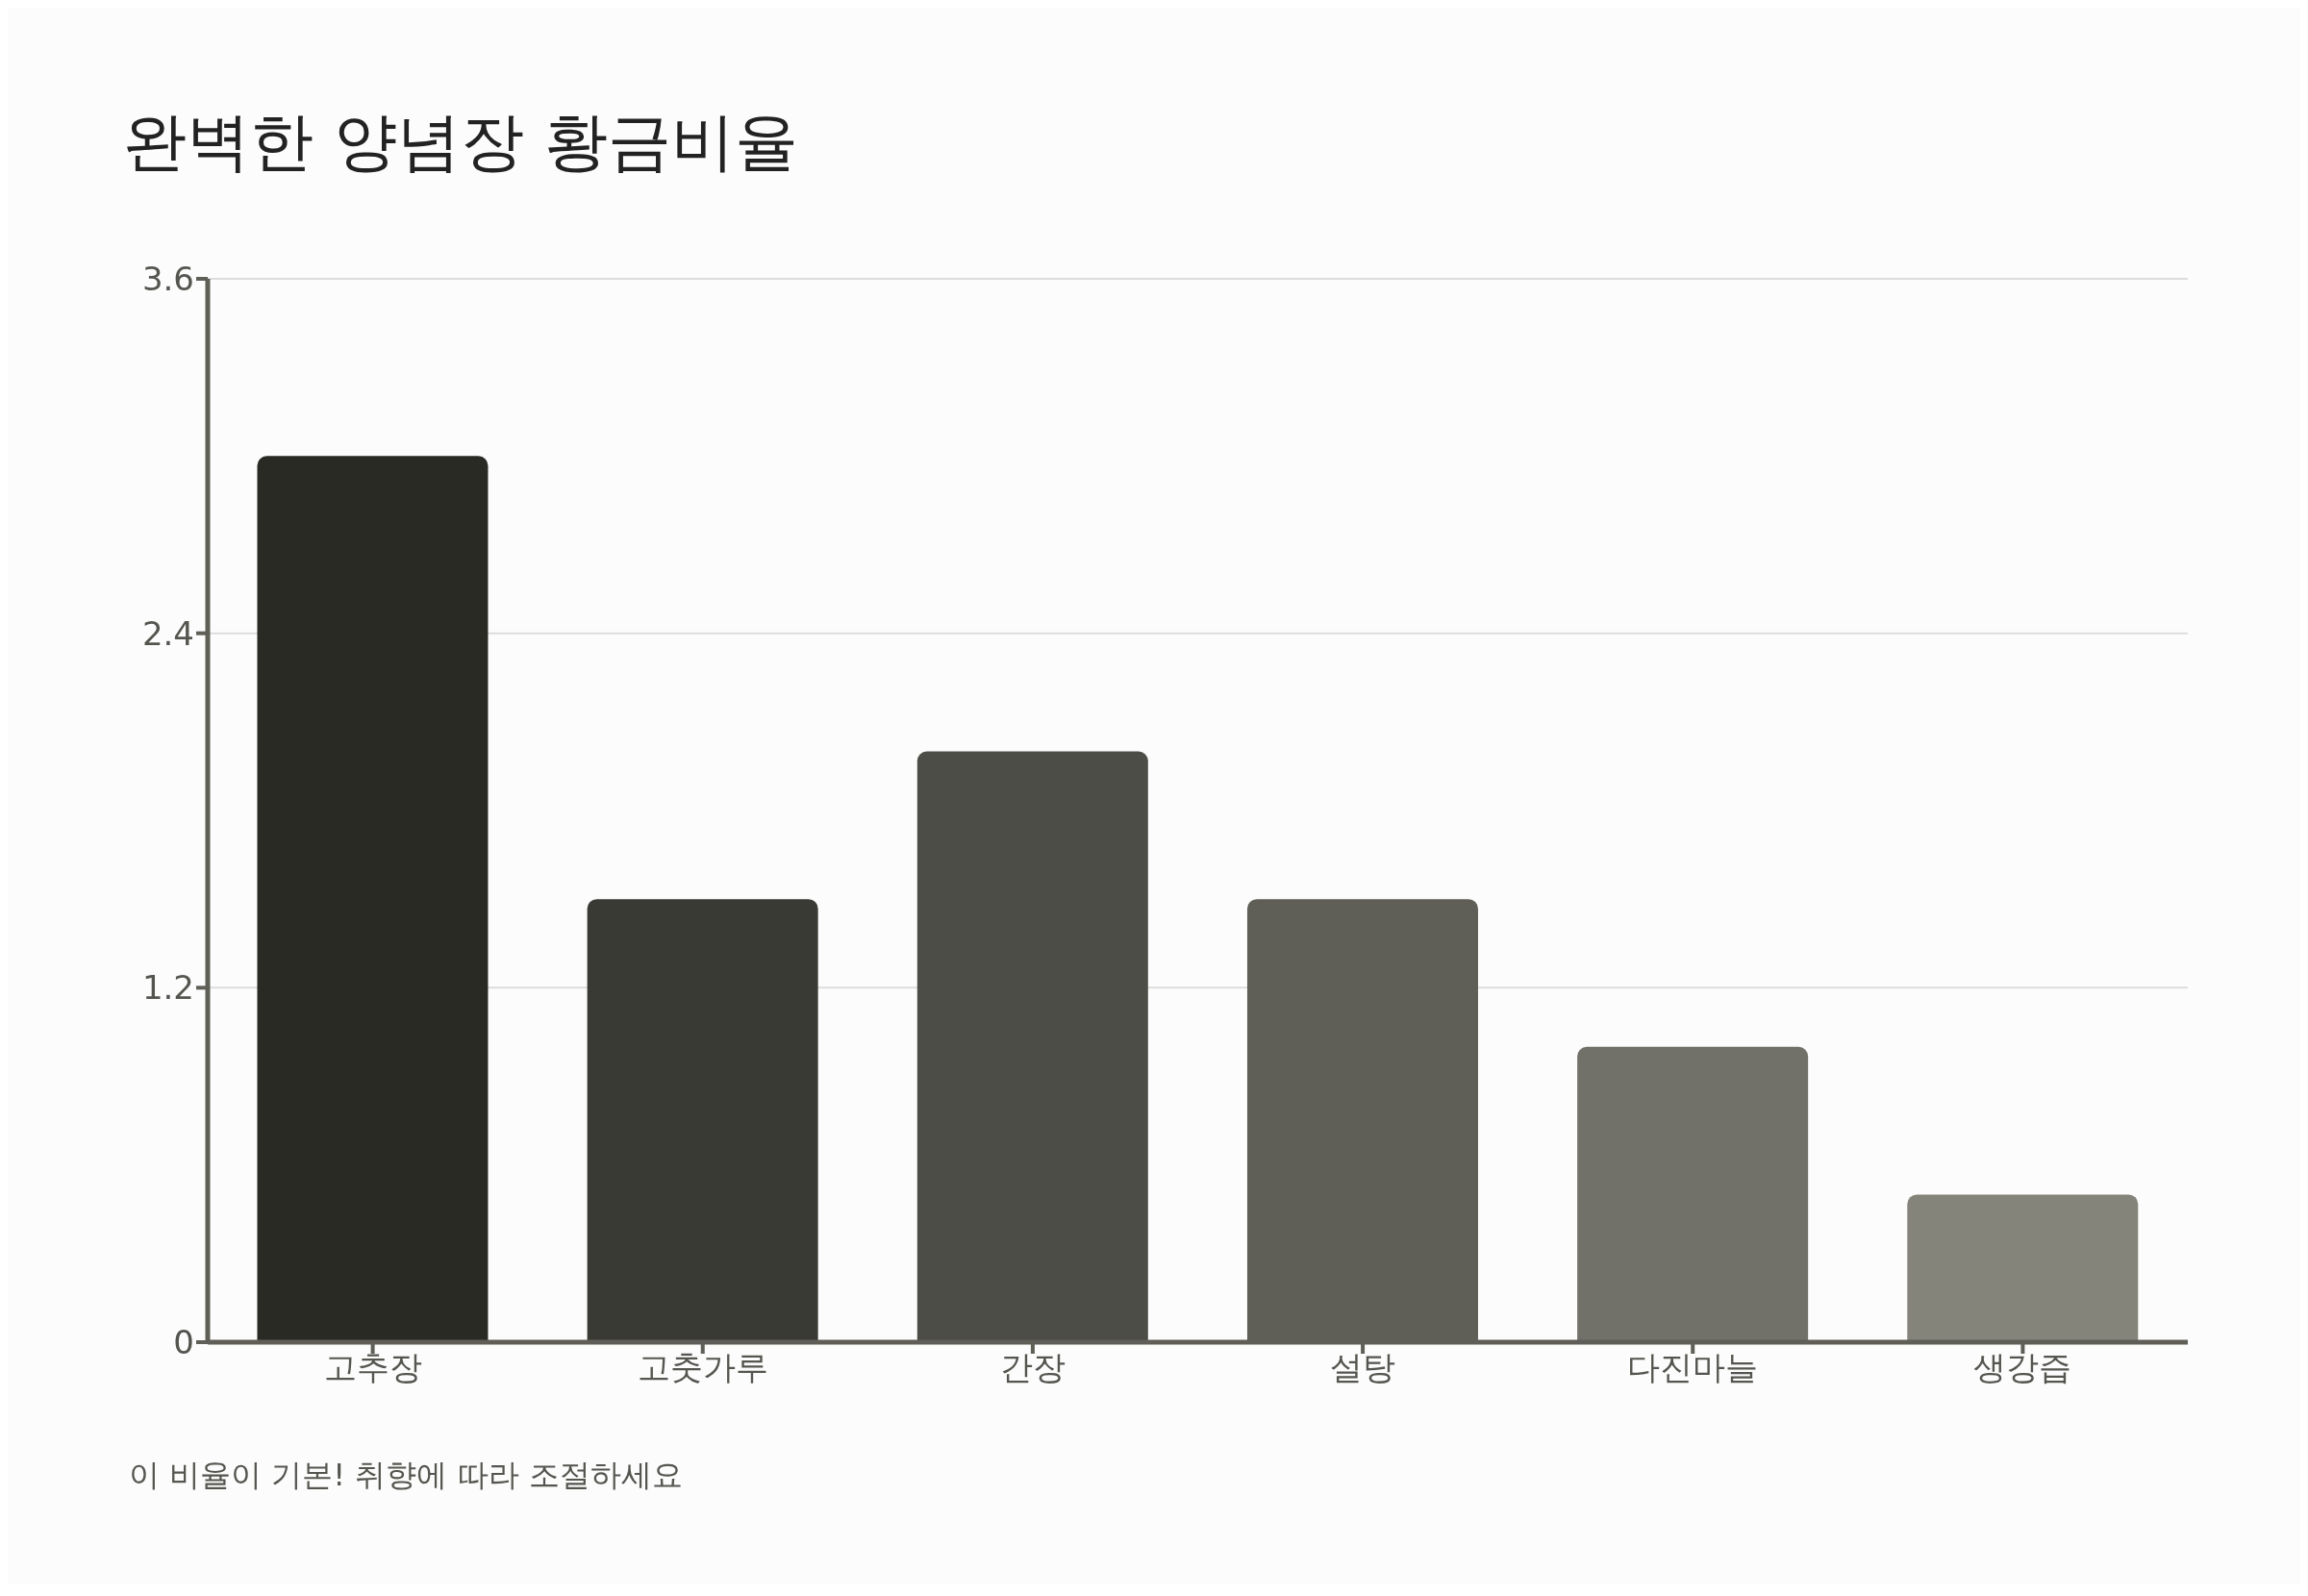  I want to click on x-tick-label: 생강즙, so click(2023, 1368).